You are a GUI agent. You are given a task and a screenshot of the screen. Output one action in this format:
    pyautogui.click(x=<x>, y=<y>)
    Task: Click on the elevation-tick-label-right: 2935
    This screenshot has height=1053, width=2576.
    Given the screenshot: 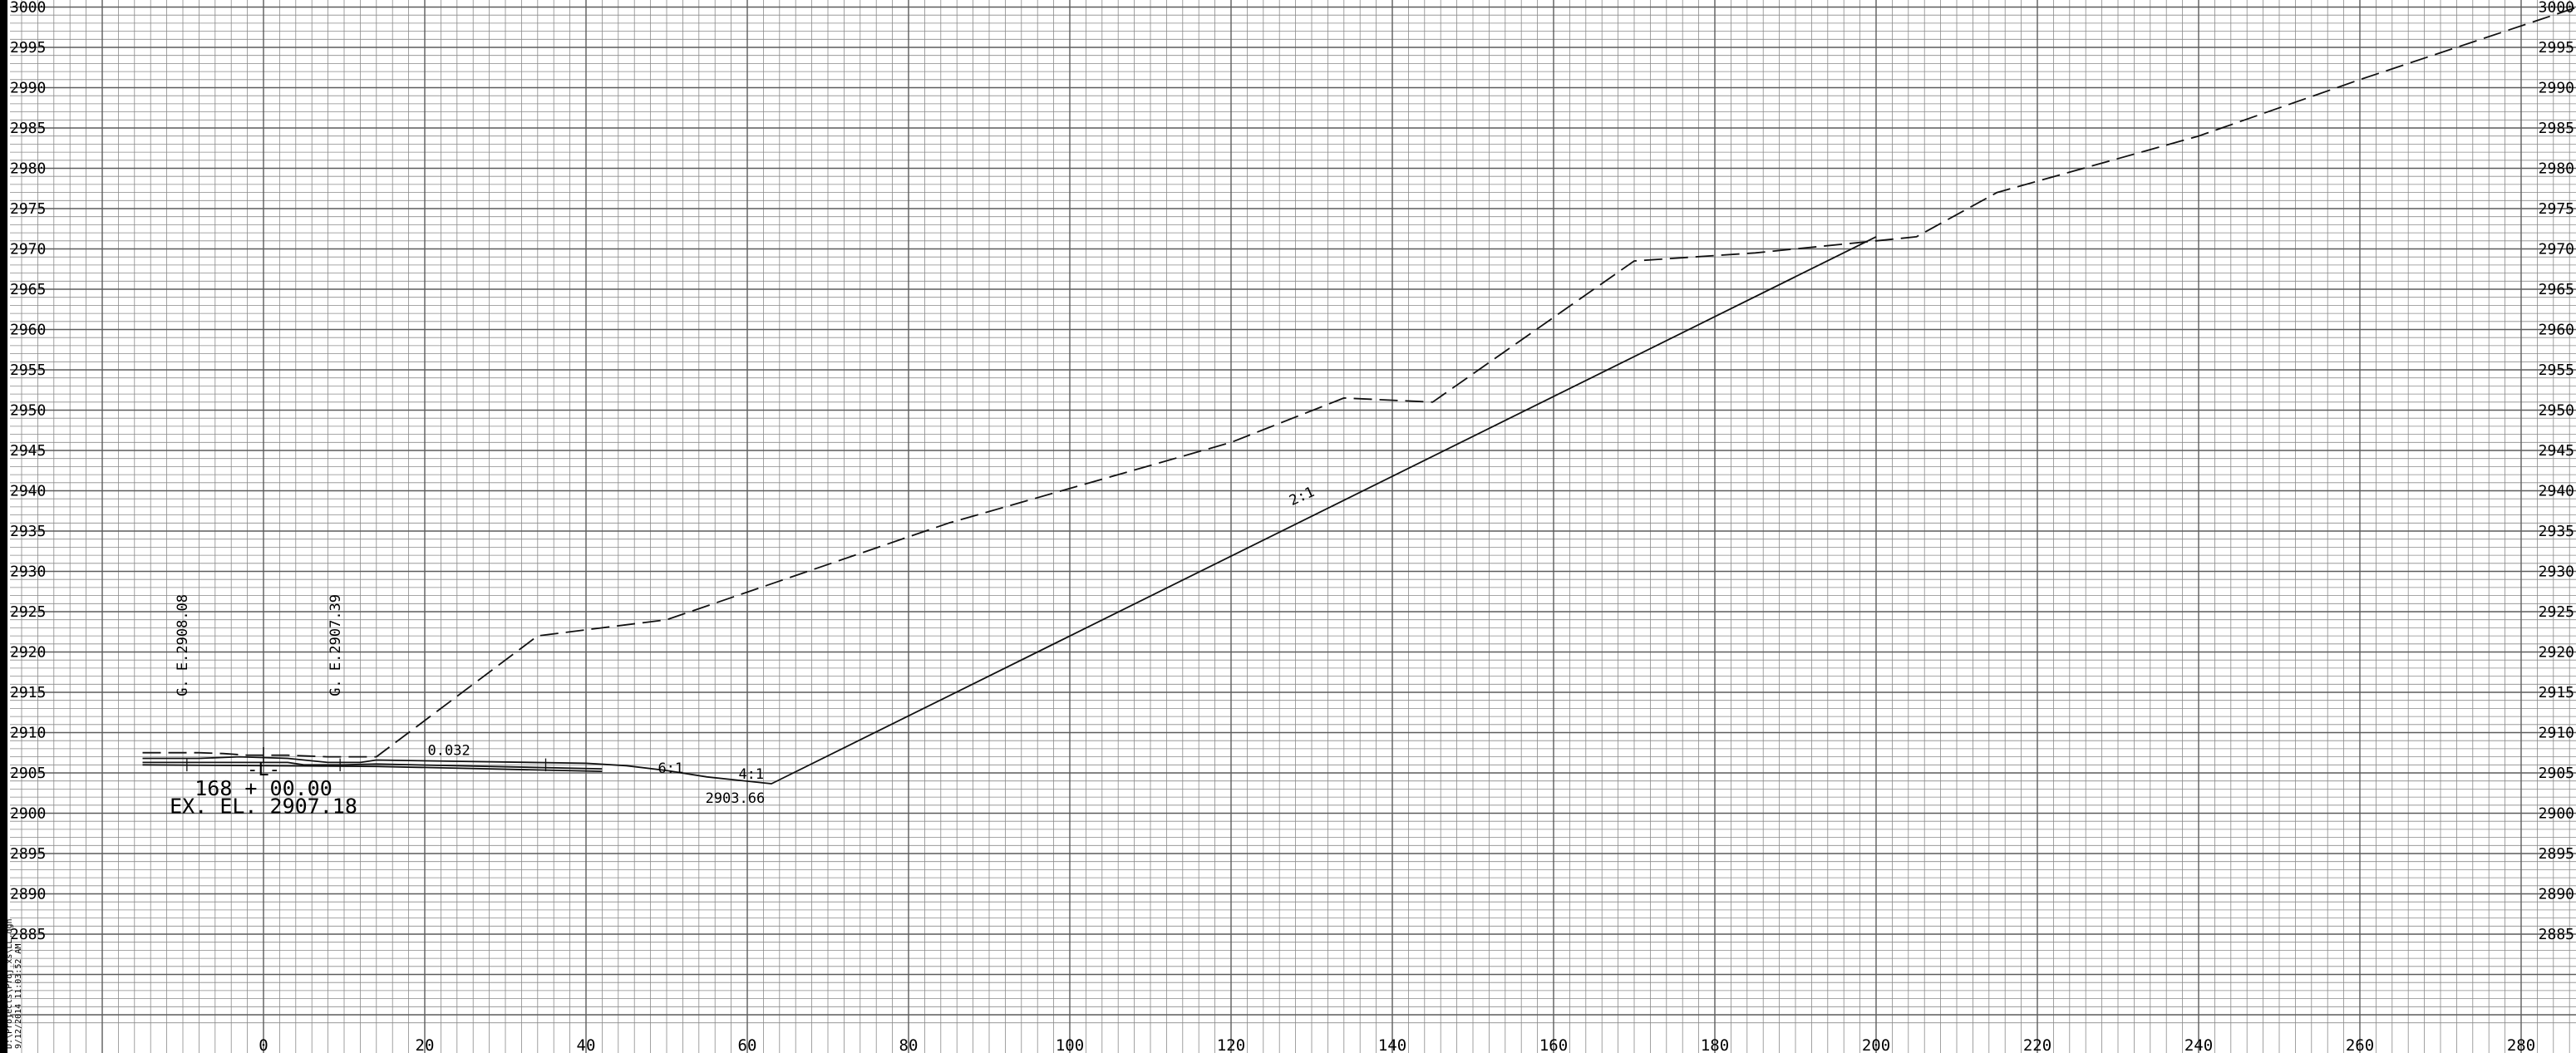 What is the action you would take?
    pyautogui.click(x=2556, y=531)
    